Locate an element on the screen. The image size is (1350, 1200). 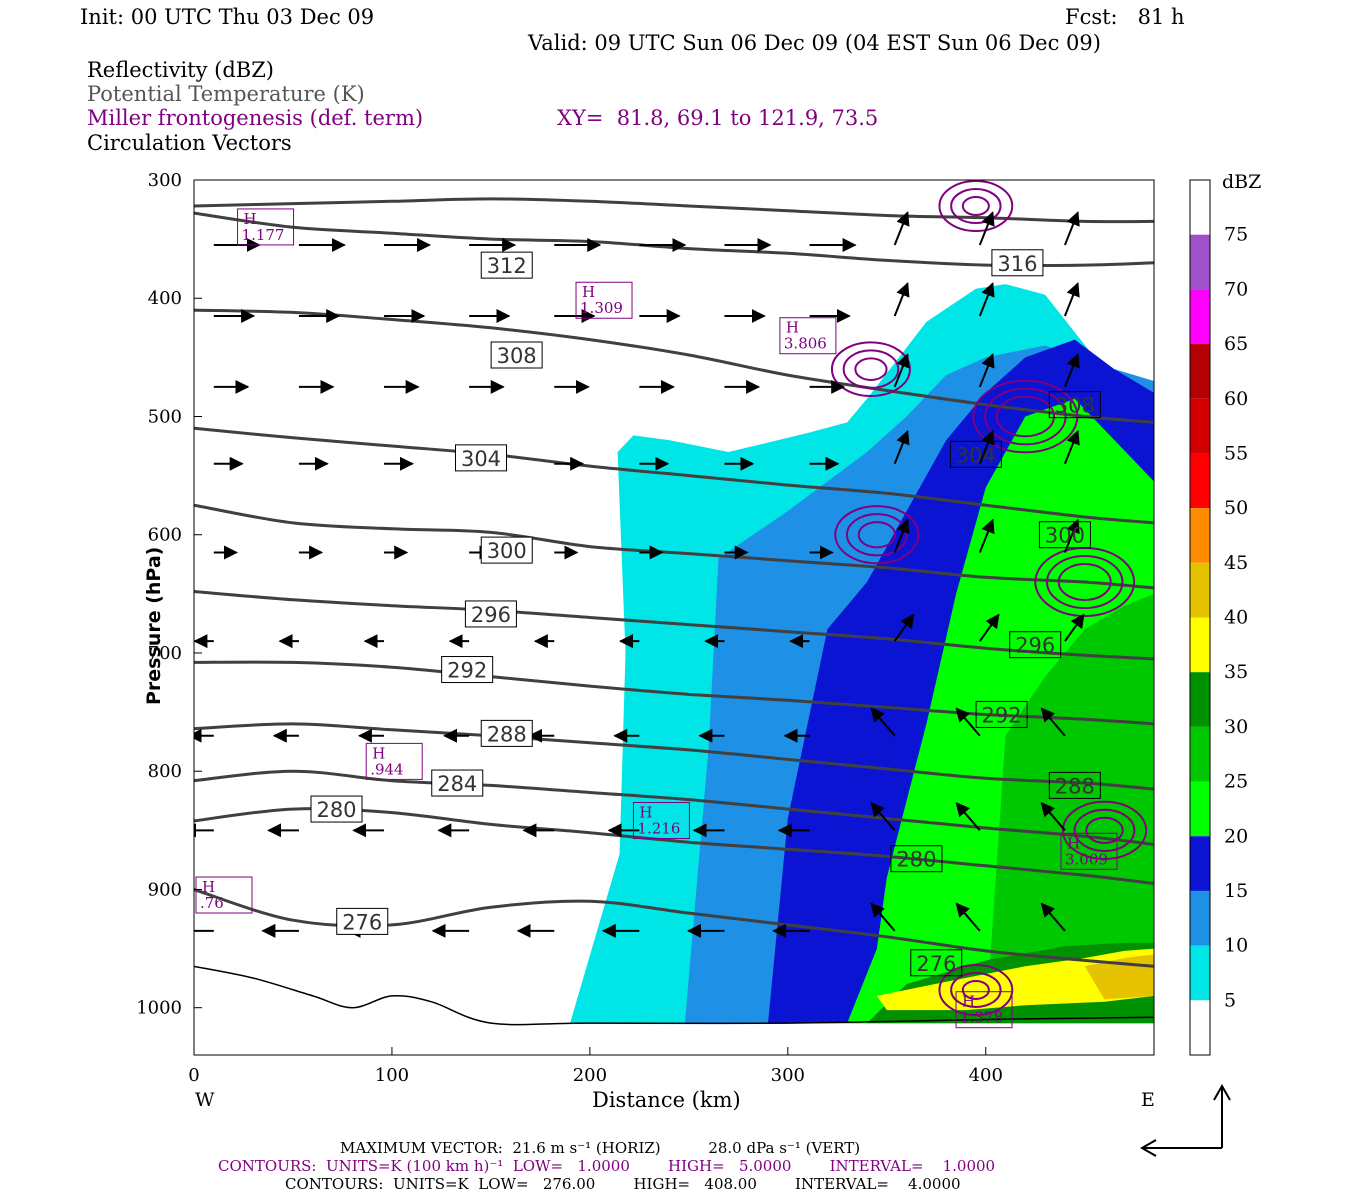
colorbar: 75 70 65 60 55 50 45 40 35 30 25 20 15 10 5 is located at coordinates (1218, 617).